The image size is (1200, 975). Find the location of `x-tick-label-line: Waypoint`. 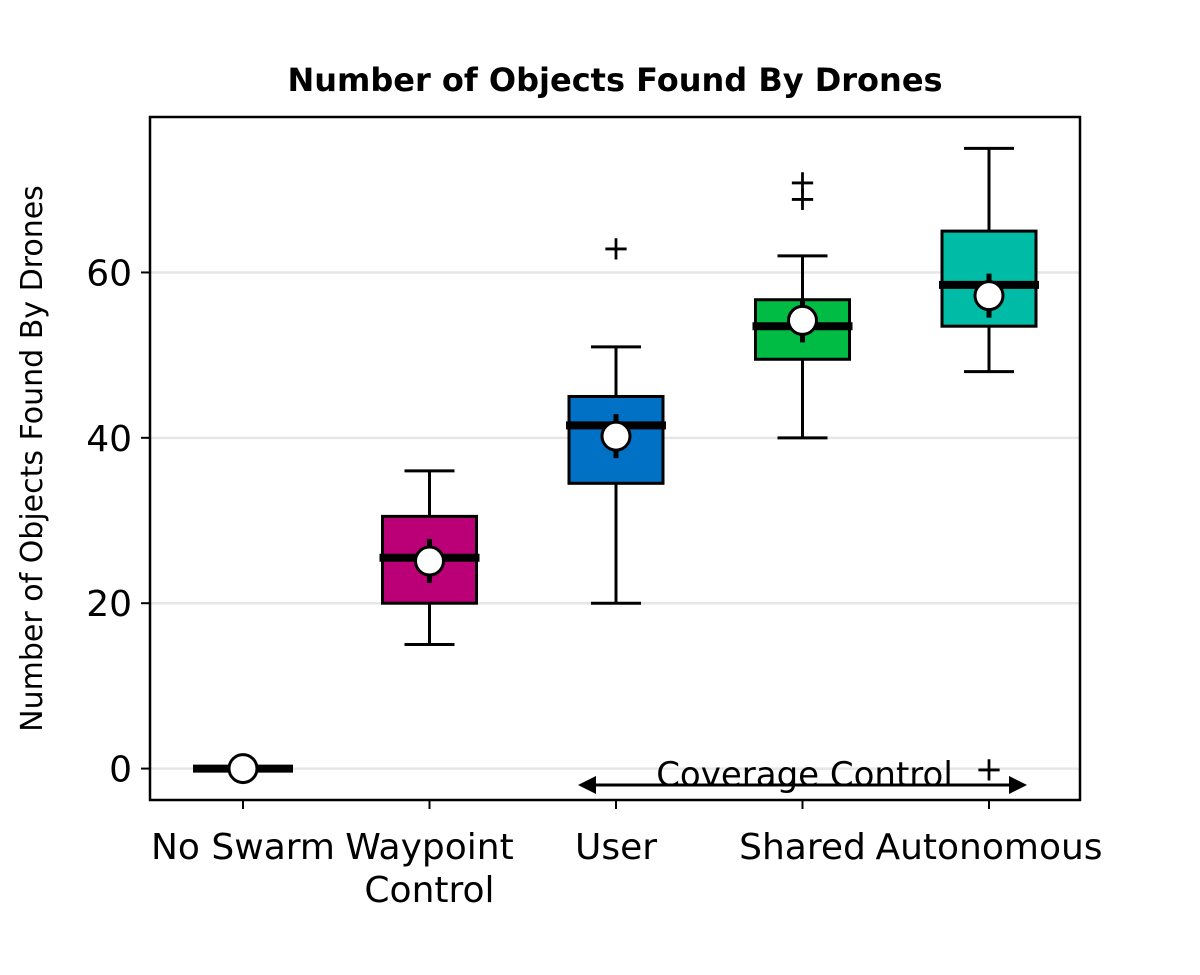

x-tick-label-line: Waypoint is located at coordinates (429, 847).